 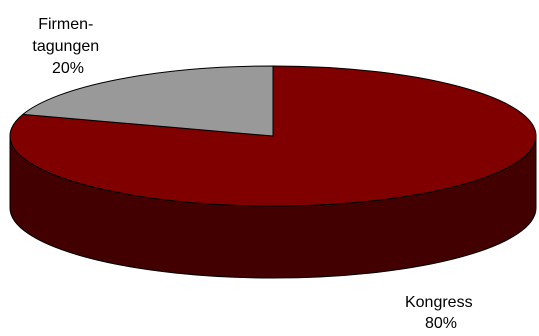 I want to click on pie-slice-firmentagungen, so click(x=148, y=101).